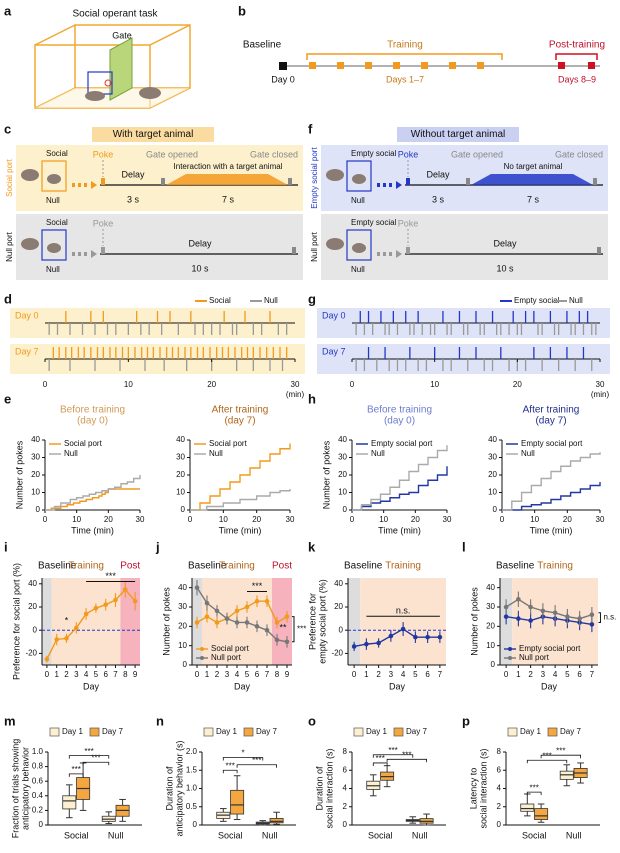 The image size is (620, 853). I want to click on x-tick-label: 30, so click(290, 519).